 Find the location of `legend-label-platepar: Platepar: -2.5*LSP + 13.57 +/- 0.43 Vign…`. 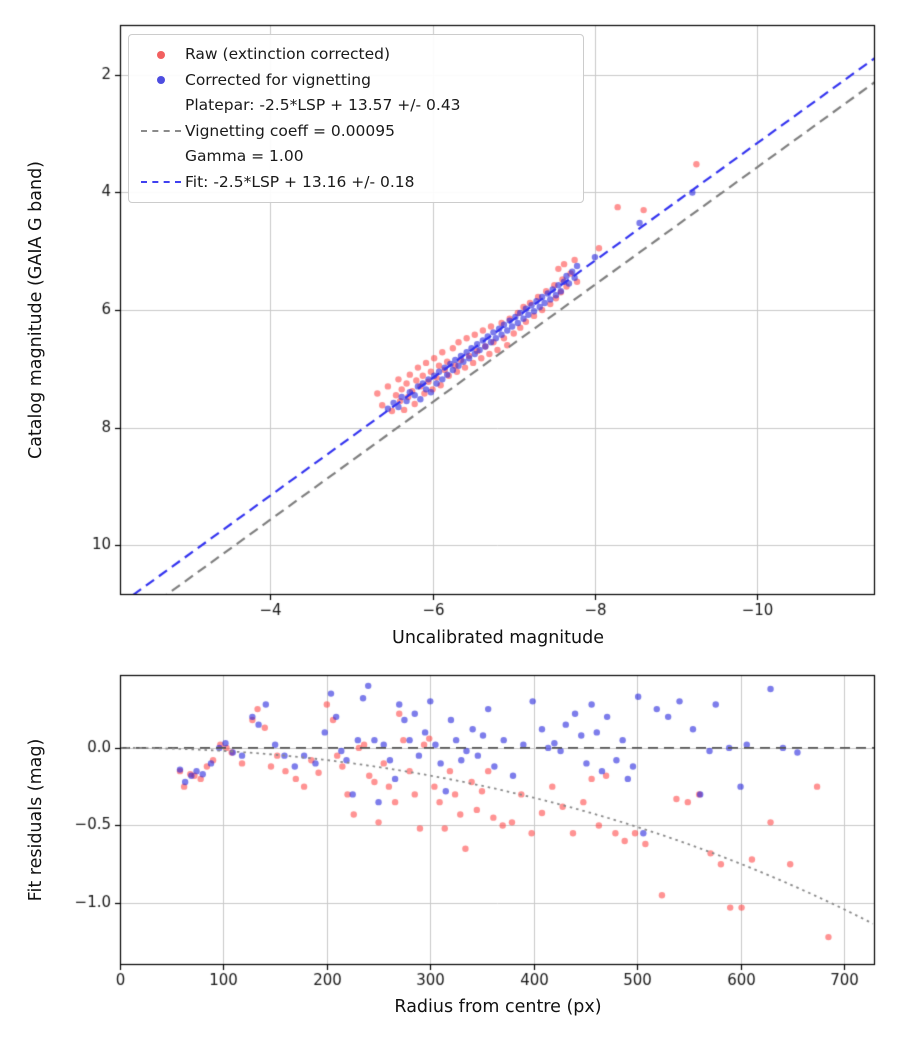

legend-label-platepar: Platepar: -2.5*LSP + 13.57 +/- 0.43 Vign… is located at coordinates (323, 131).